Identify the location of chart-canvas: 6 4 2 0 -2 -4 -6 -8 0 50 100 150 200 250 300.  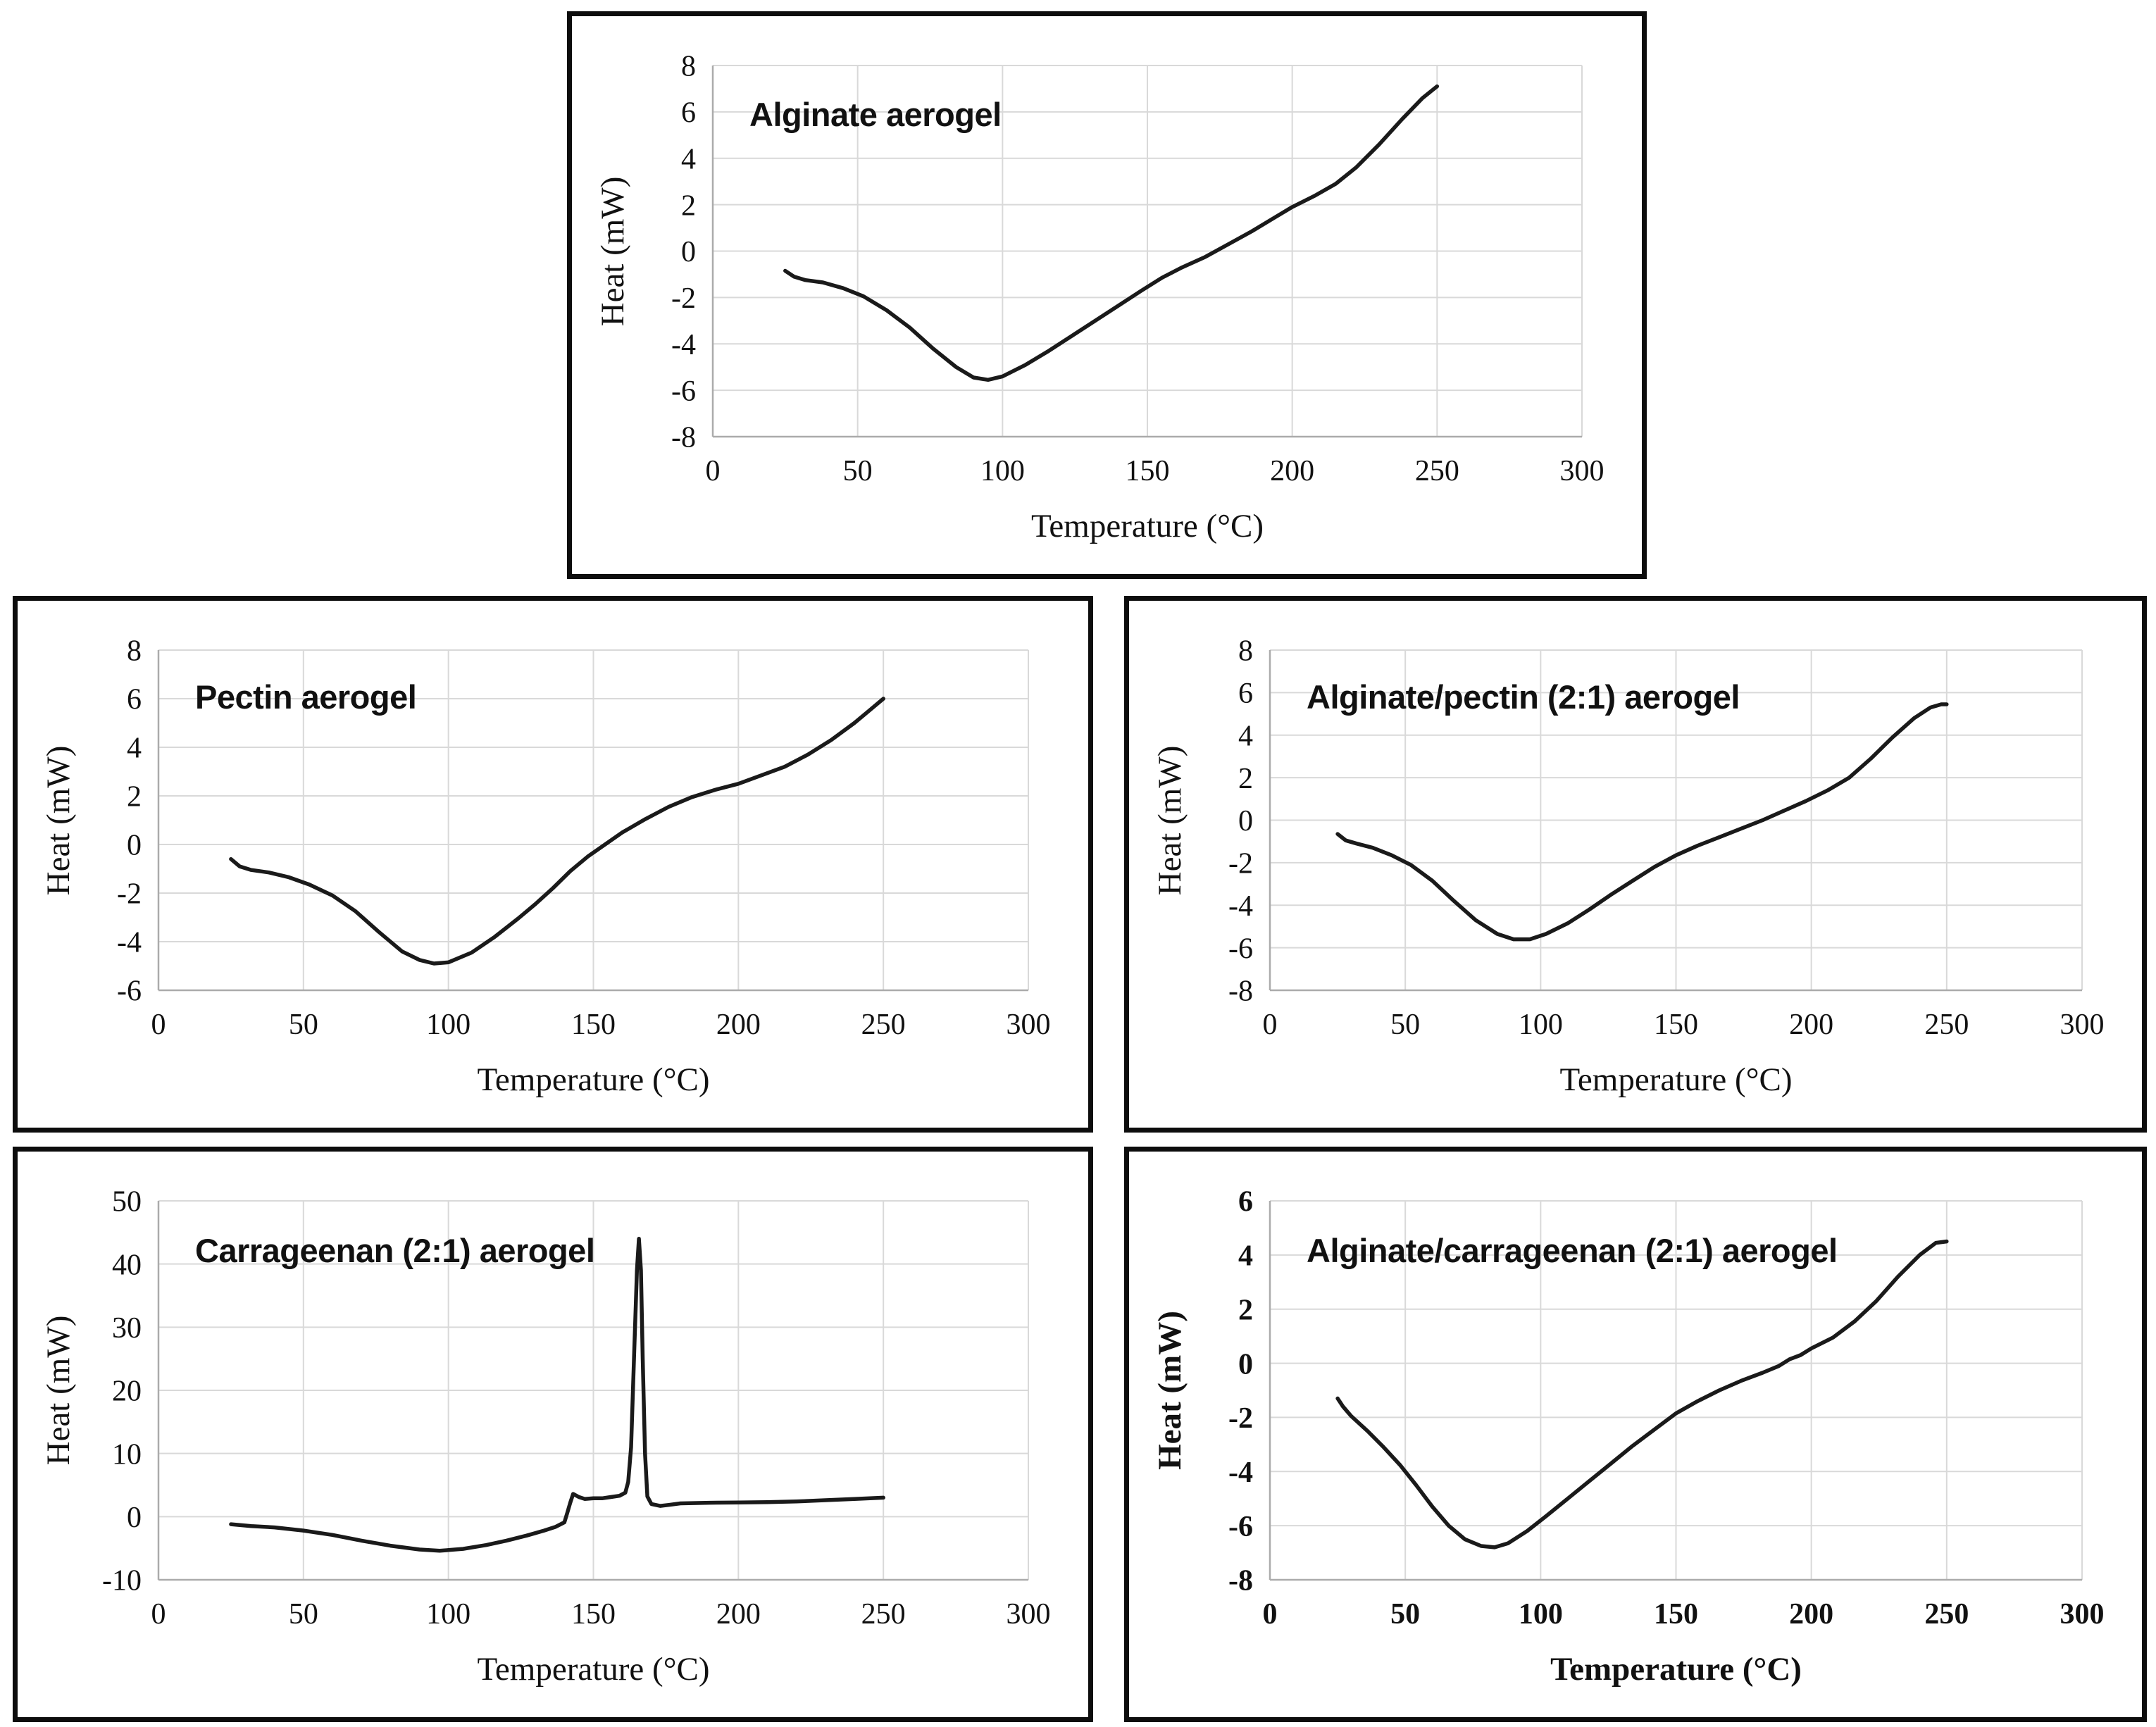
(1666, 1408).